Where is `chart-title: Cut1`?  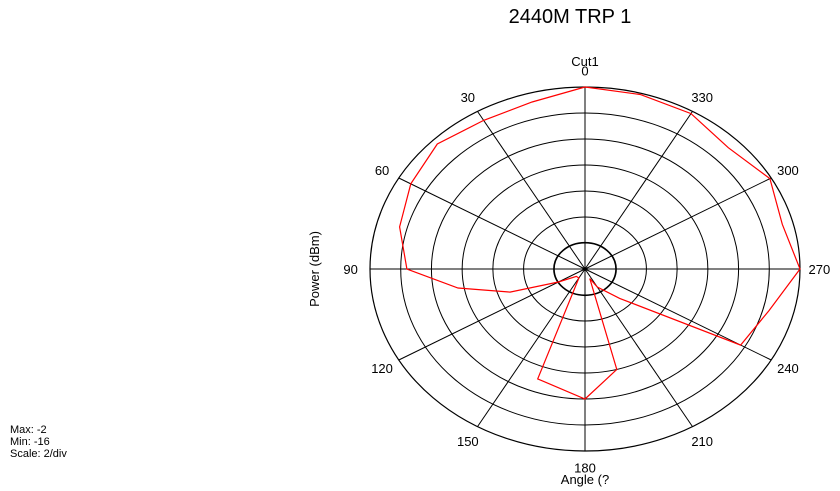 chart-title: Cut1 is located at coordinates (584, 61).